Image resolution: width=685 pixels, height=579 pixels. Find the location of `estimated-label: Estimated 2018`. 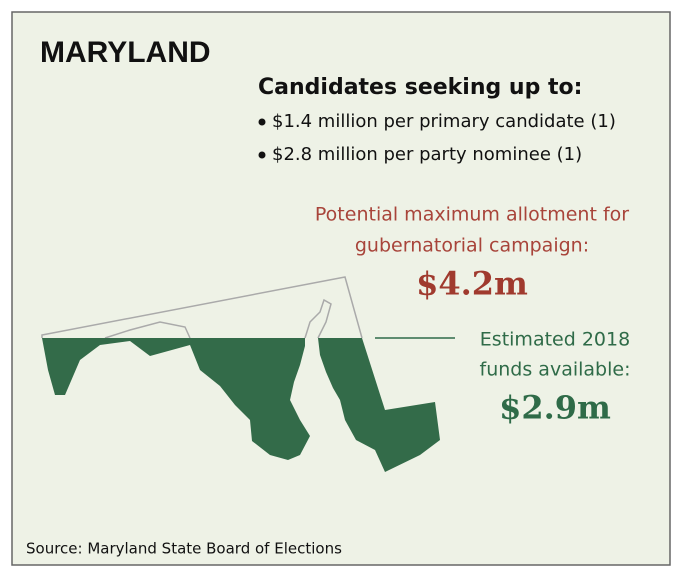

estimated-label: Estimated 2018 is located at coordinates (555, 340).